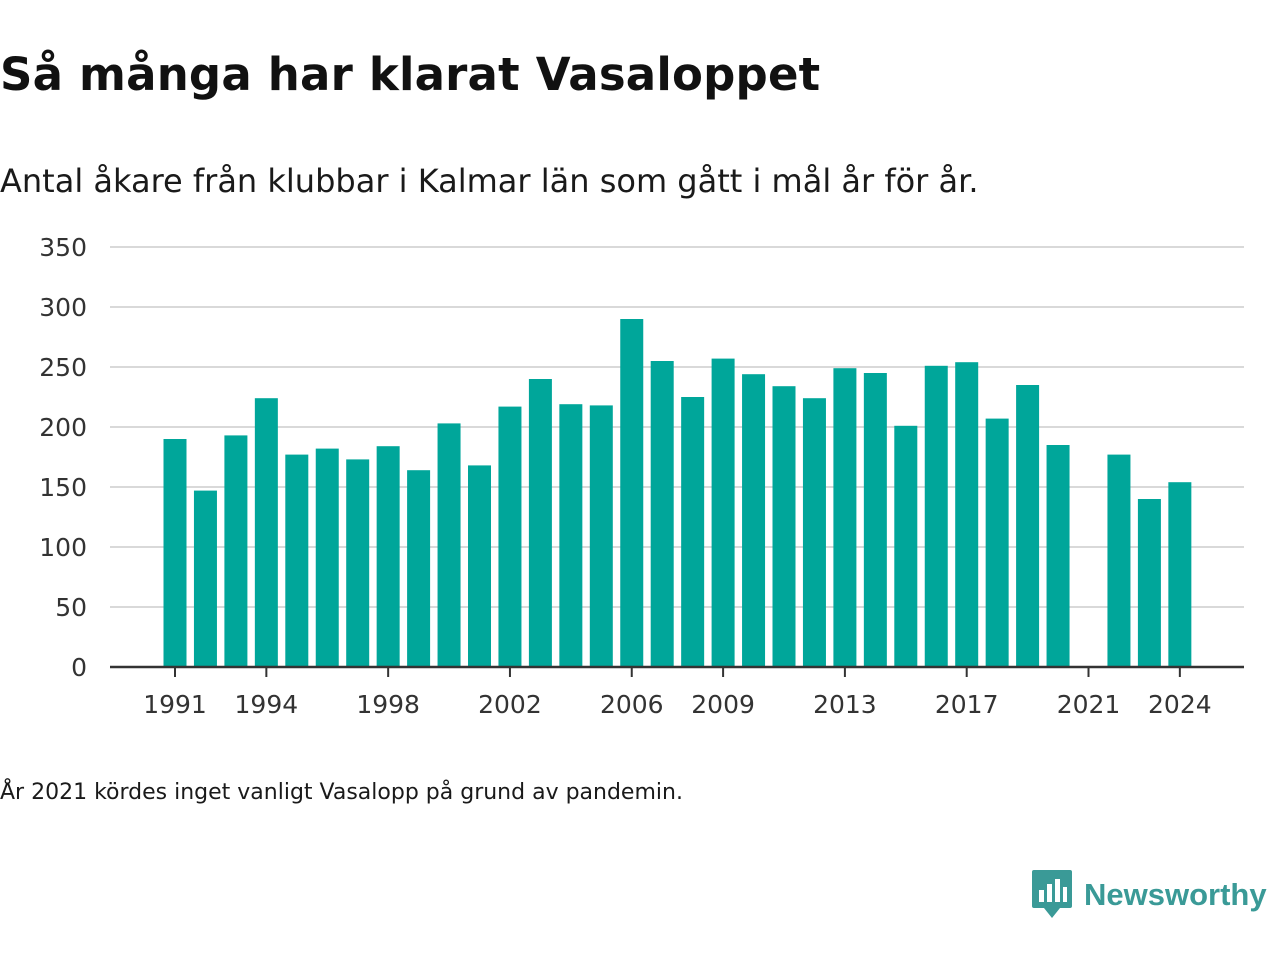 The width and height of the screenshot is (1280, 960). Describe the element at coordinates (1089, 704) in the screenshot. I see `x-tick-label: 2021` at that location.